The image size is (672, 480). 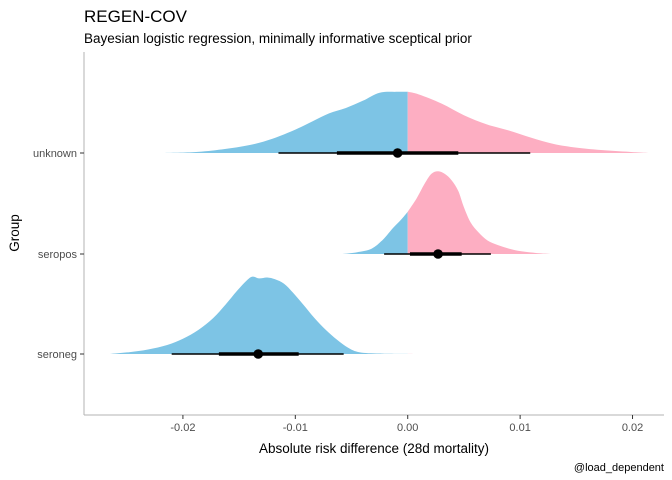 I want to click on y-tick-label-seroneg: seroneg, so click(x=57, y=355).